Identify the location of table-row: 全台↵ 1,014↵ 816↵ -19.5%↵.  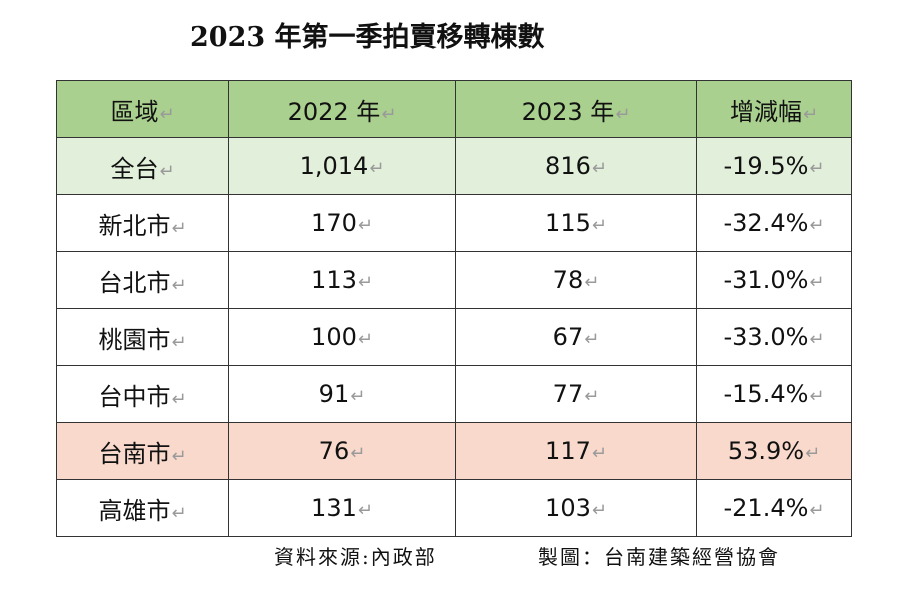
(454, 166).